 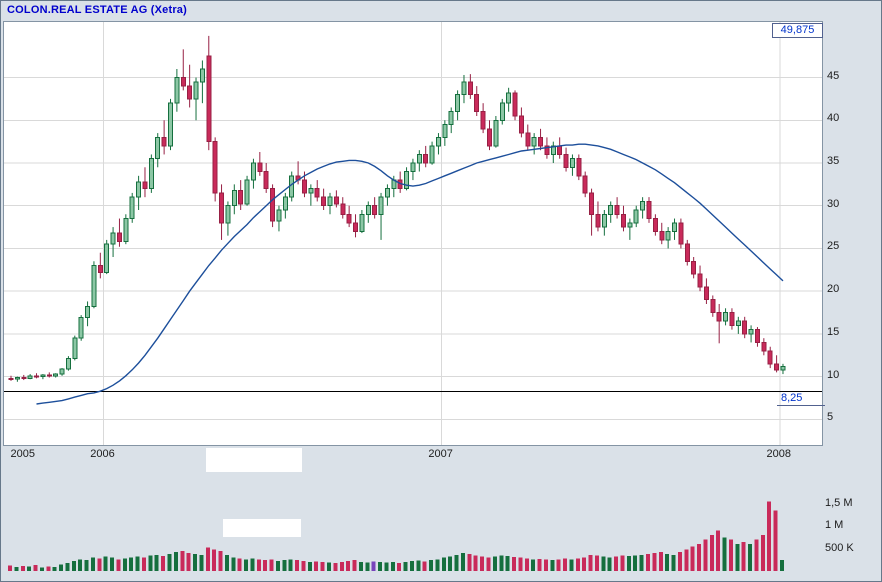 What do you see at coordinates (102, 454) in the screenshot?
I see `year-label: 2006` at bounding box center [102, 454].